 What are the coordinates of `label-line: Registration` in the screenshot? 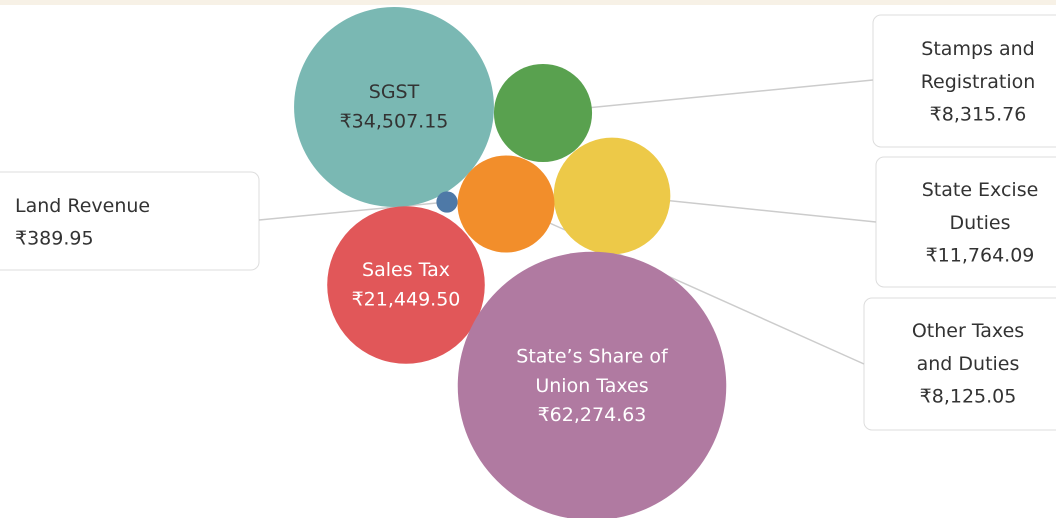 It's located at (978, 82).